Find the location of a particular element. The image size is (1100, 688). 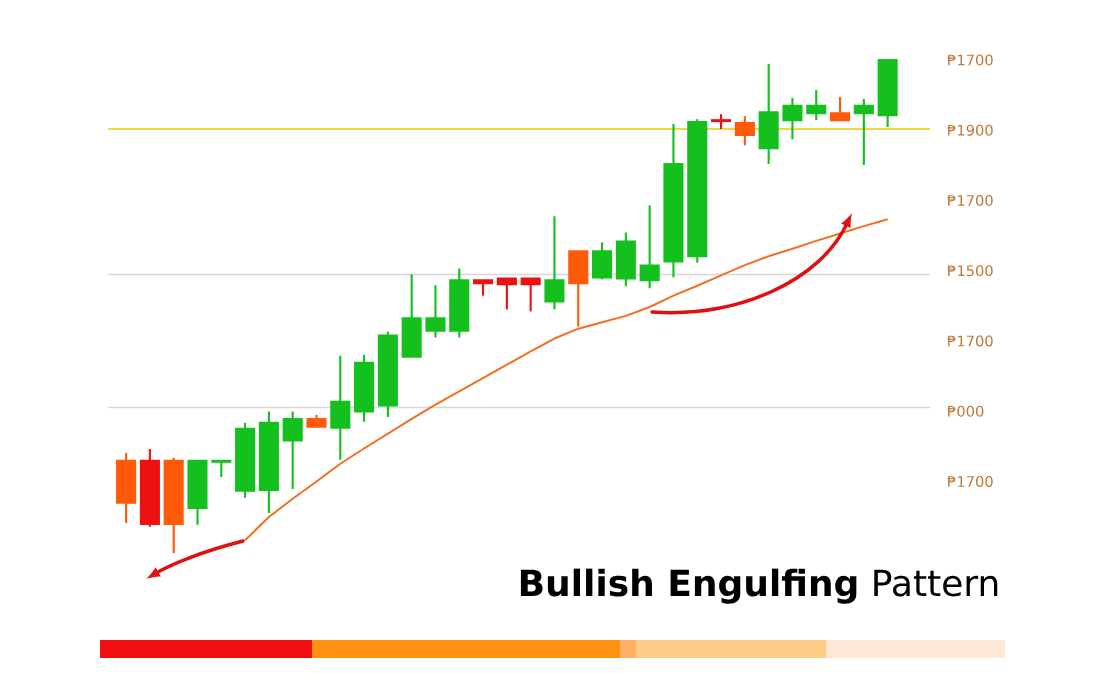

text: Bullish Engulfing Pattern is located at coordinates (759, 586).